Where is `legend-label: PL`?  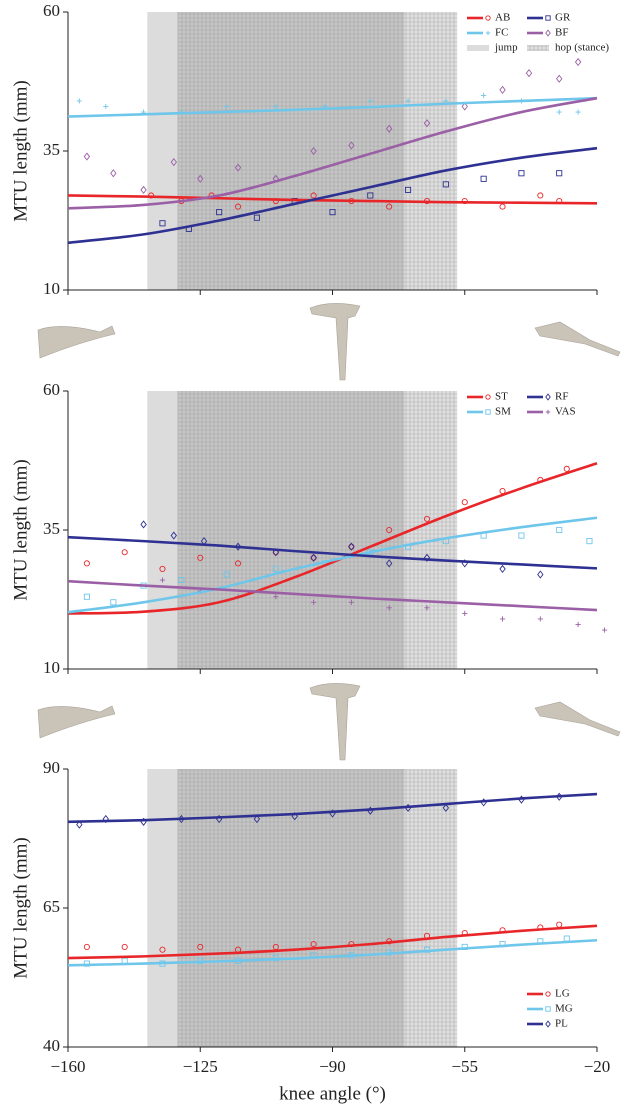 legend-label: PL is located at coordinates (561, 1024).